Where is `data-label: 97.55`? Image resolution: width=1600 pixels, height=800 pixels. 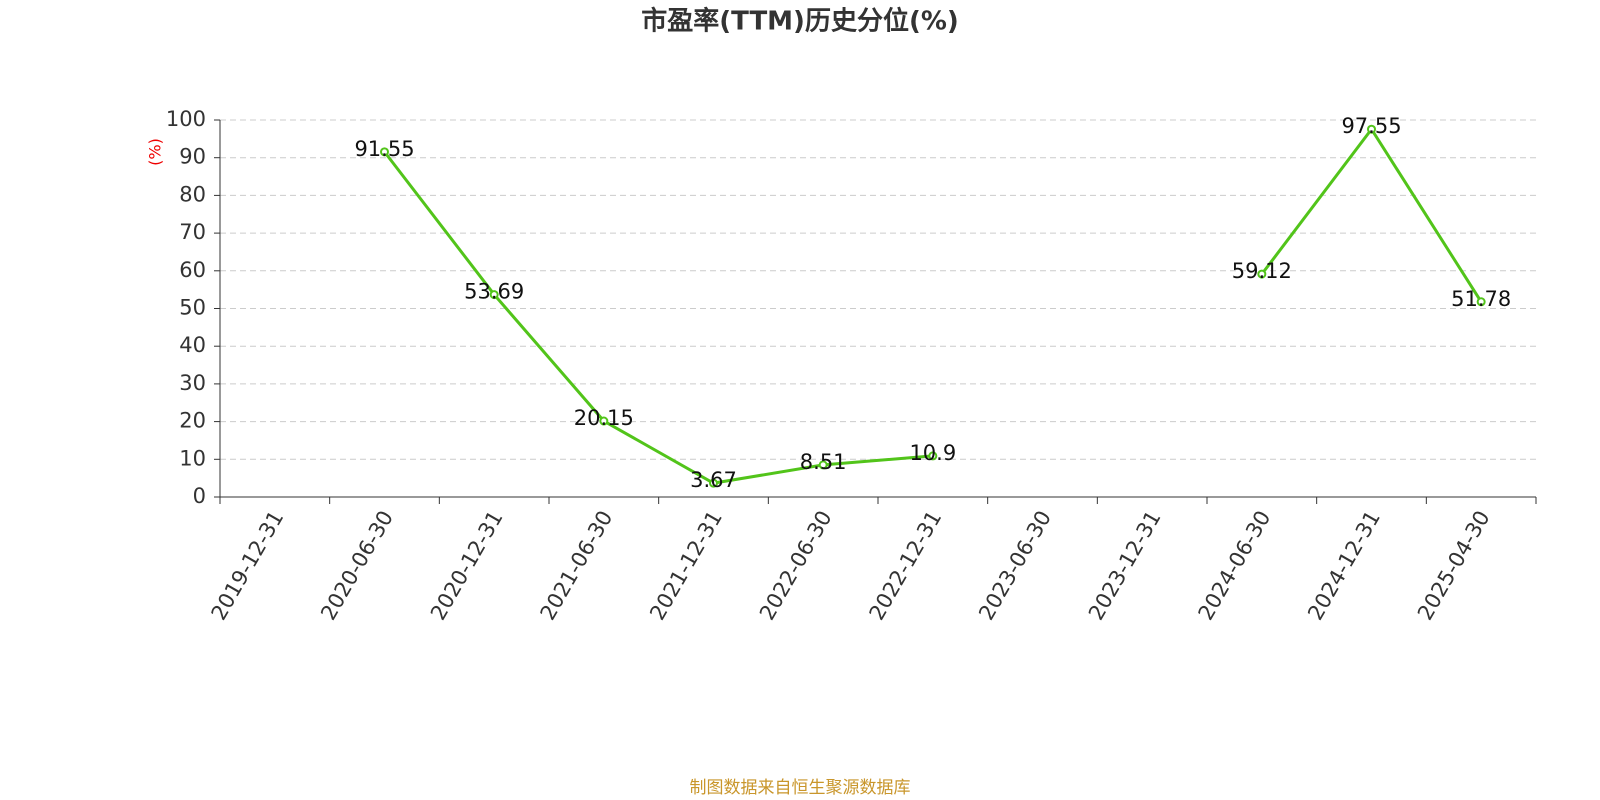
data-label: 97.55 is located at coordinates (1371, 126).